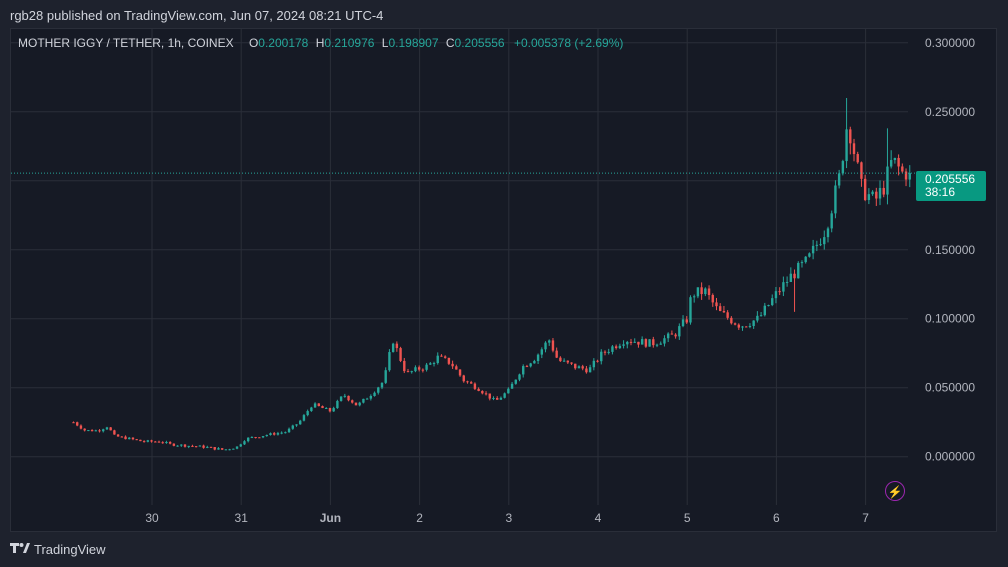 This screenshot has height=567, width=1008. I want to click on price-tick-label: 0.100000, so click(950, 319).